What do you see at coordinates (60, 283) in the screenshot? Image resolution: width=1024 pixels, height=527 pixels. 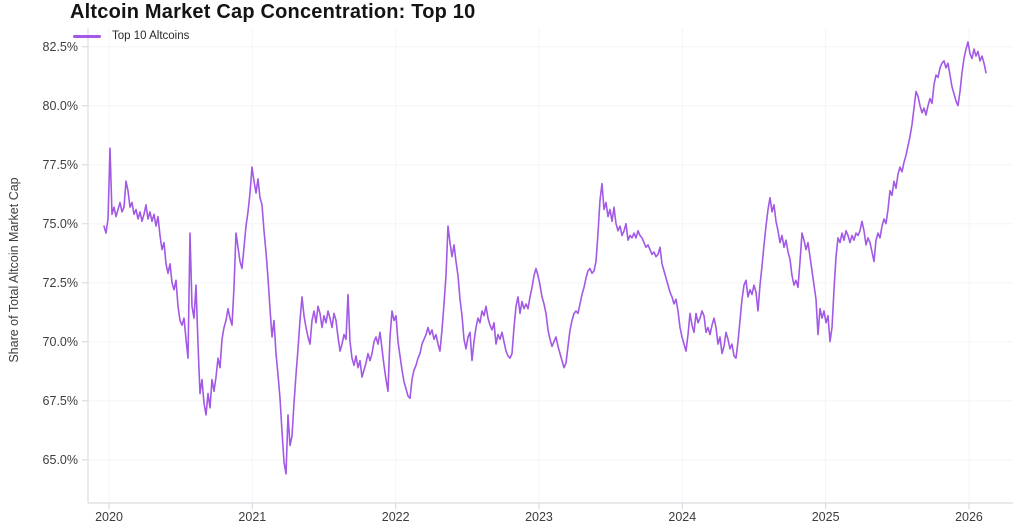 I see `y-tick-label: 72.5%` at bounding box center [60, 283].